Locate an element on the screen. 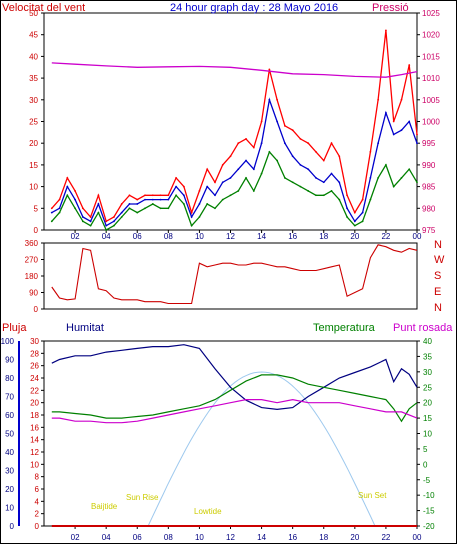 This screenshot has height=544, width=457. temperature-tick-label: 40 is located at coordinates (427, 341).